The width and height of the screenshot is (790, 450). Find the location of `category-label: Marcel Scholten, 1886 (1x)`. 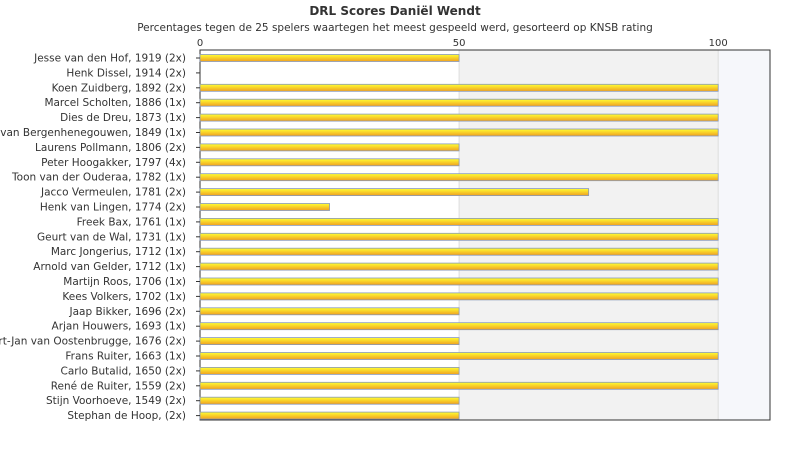

category-label: Marcel Scholten, 1886 (1x) is located at coordinates (115, 103).